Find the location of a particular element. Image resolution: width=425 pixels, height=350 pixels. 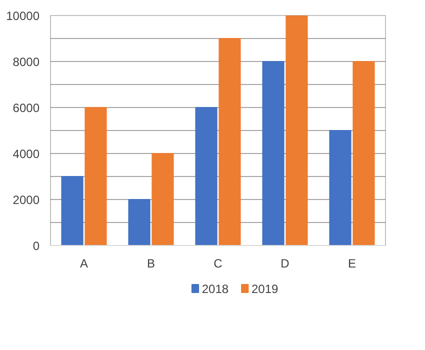

y-tick-label: 0 is located at coordinates (36, 246).